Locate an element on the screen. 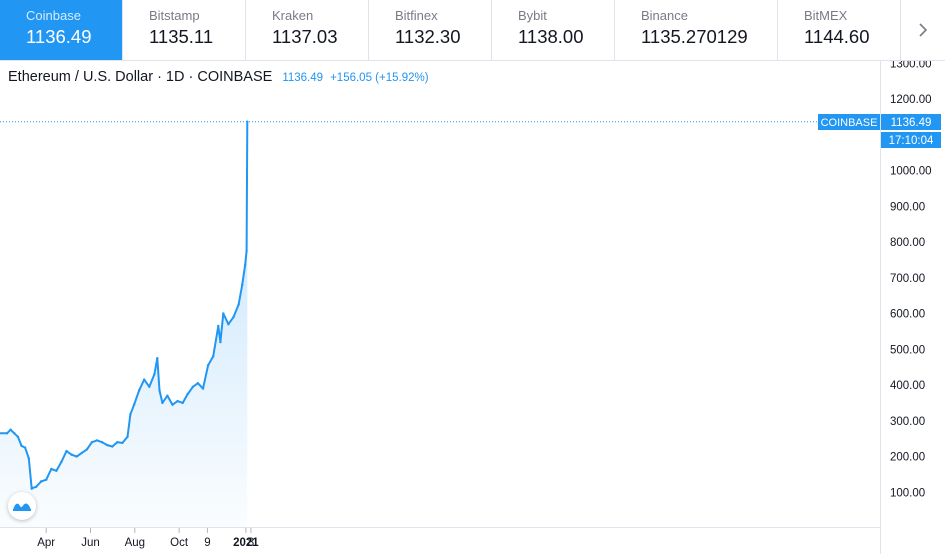 The image size is (945, 554). tab-exchange-price: 1132.30 is located at coordinates (428, 36).